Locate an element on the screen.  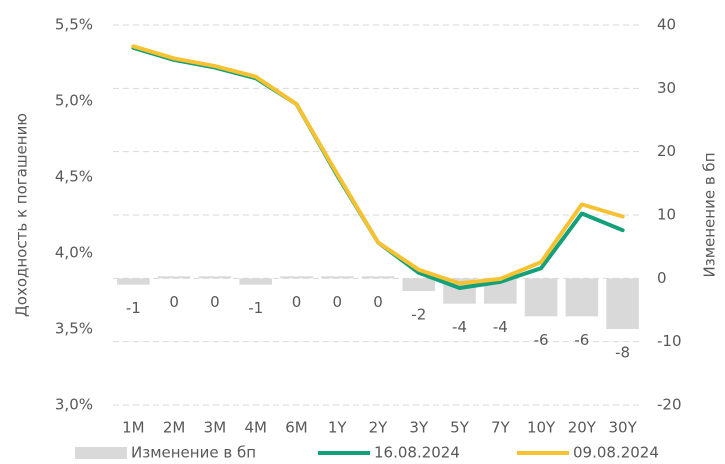
y2-tick-label: 0 is located at coordinates (662, 278).